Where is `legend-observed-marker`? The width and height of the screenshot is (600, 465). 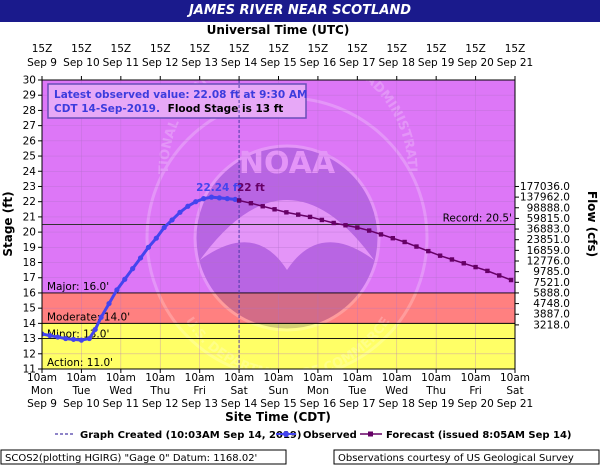 legend-observed-marker is located at coordinates (286, 434).